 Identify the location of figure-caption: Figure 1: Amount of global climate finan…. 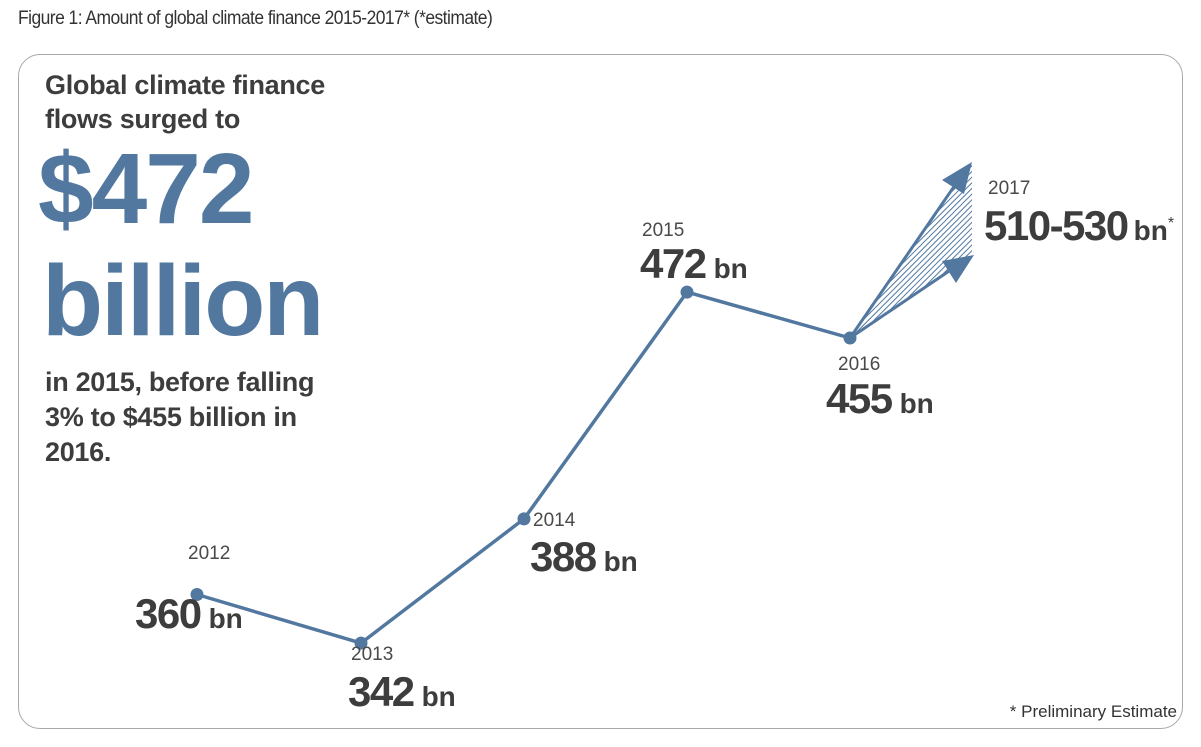
(255, 18).